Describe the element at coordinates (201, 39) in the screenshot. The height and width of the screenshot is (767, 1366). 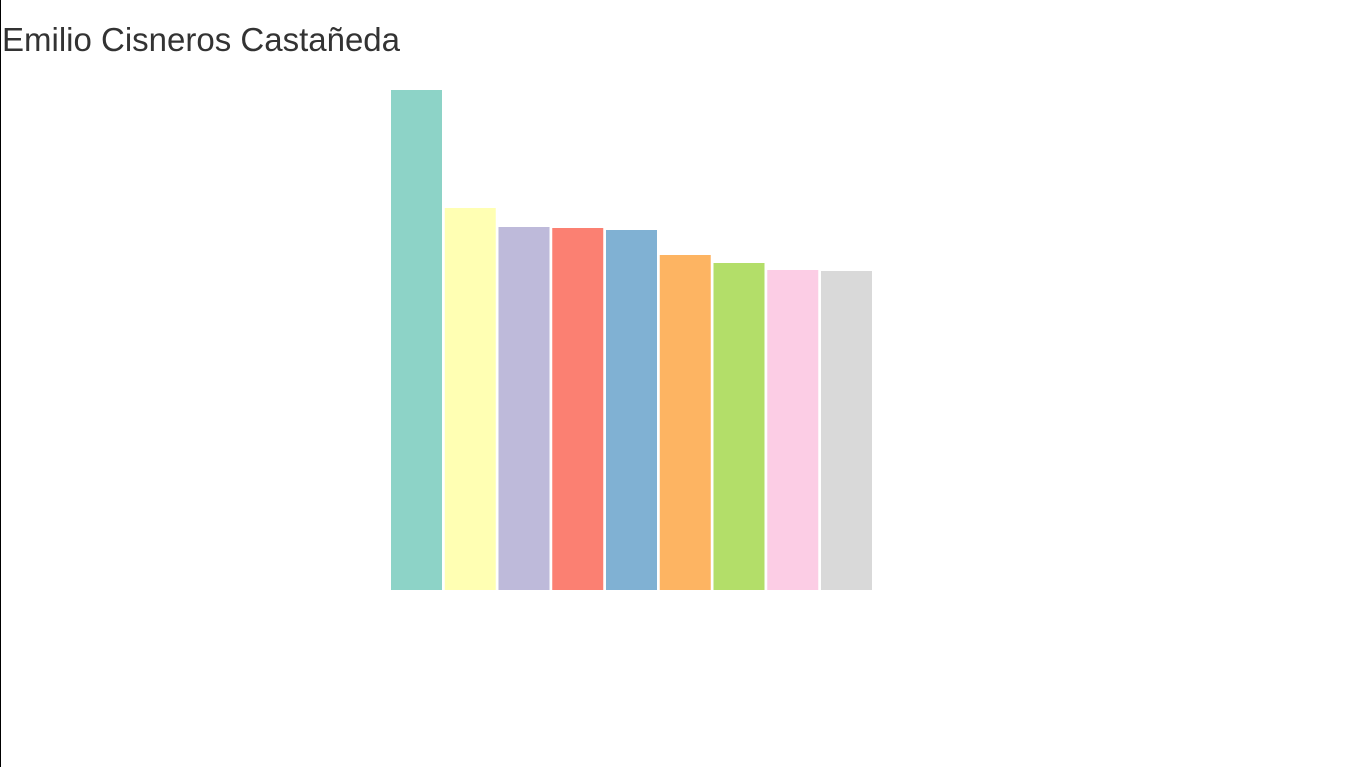
I see `page-title: Emilio Cisneros Castañeda` at that location.